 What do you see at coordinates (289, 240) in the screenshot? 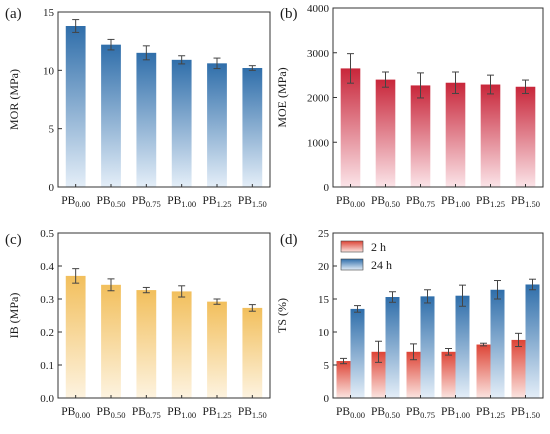
I see `panel-label: (d)` at bounding box center [289, 240].